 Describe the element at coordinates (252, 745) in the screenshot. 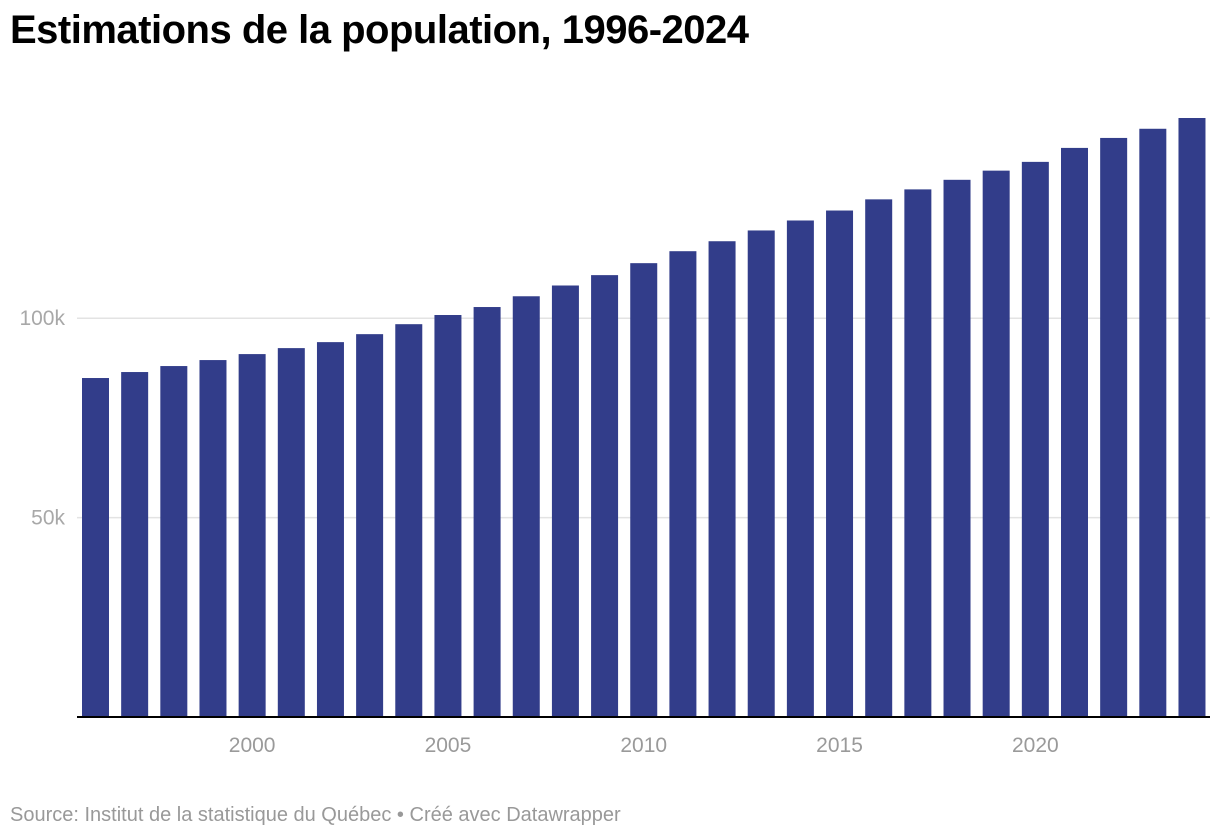

I see `x-tick-label: 2000` at that location.